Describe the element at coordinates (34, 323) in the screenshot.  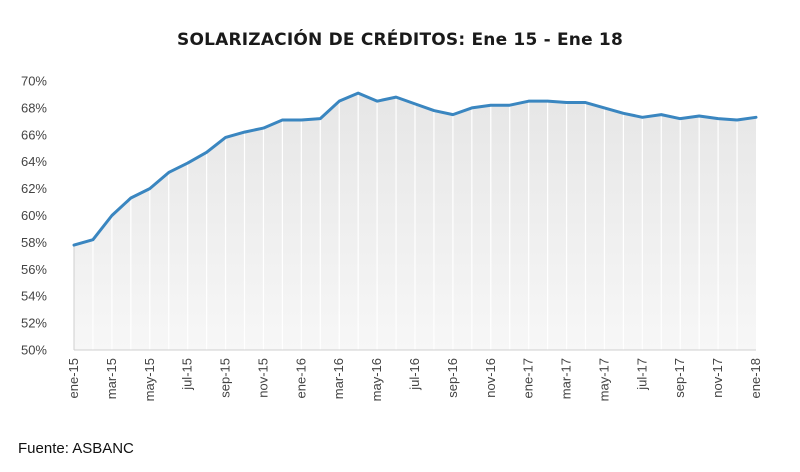
I see `y-tick-label: 52%` at that location.